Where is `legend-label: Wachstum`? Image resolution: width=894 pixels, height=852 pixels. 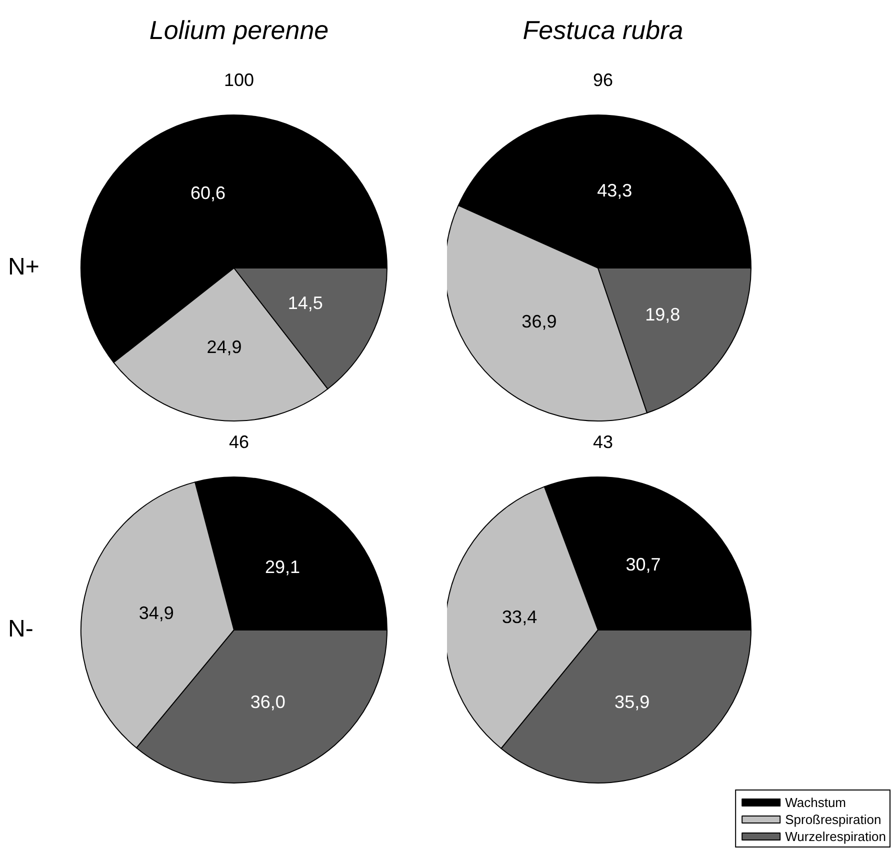
legend-label: Wachstum is located at coordinates (815, 802).